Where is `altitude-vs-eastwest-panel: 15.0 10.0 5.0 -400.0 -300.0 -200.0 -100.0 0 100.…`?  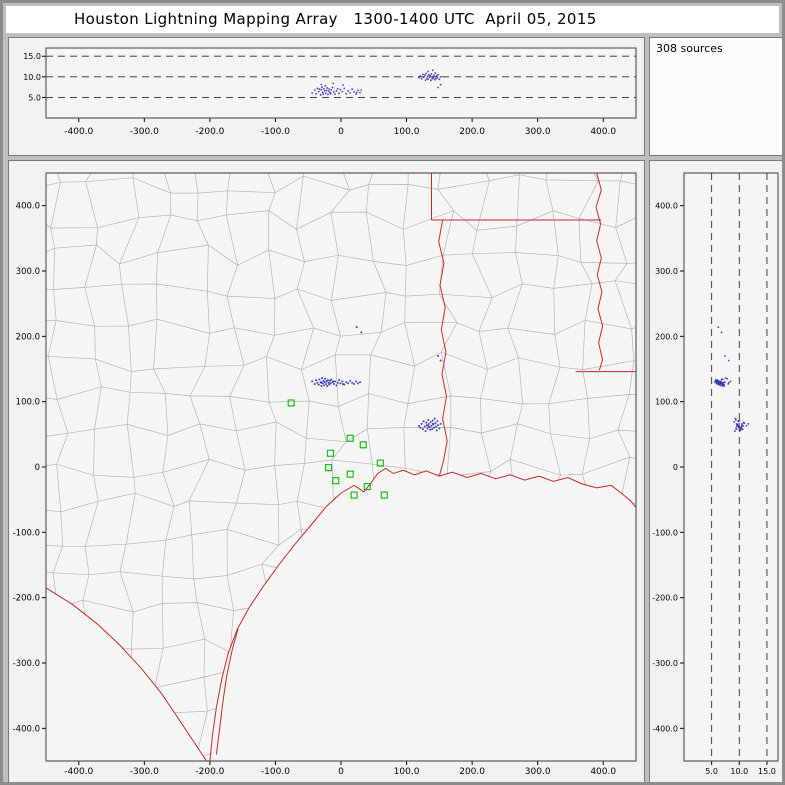
altitude-vs-eastwest-panel: 15.0 10.0 5.0 -400.0 -300.0 -200.0 -100.0 0 100.… is located at coordinates (326, 96).